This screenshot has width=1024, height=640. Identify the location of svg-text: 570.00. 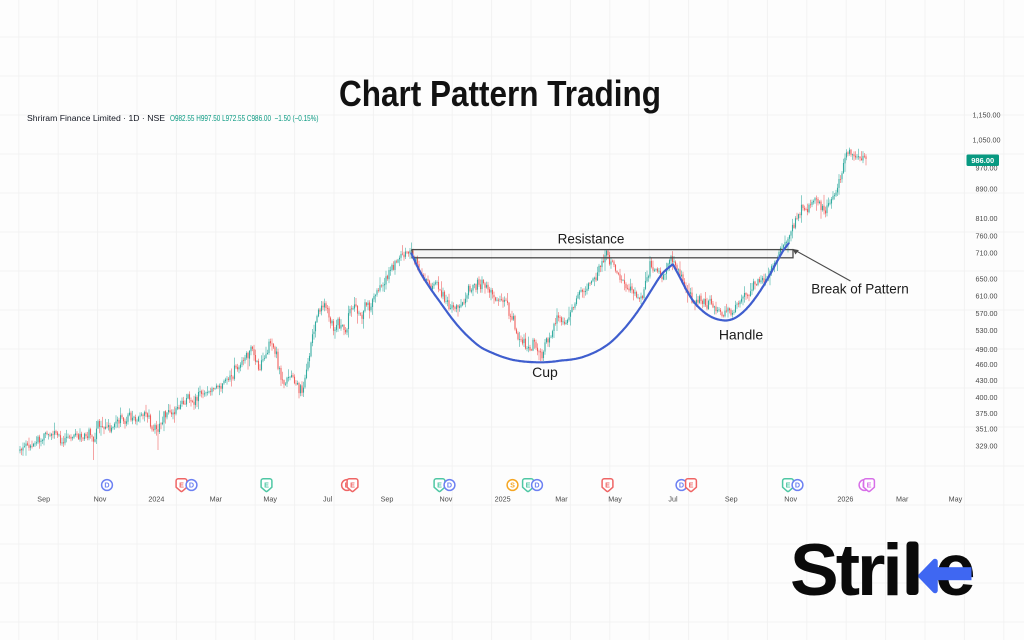
(987, 313).